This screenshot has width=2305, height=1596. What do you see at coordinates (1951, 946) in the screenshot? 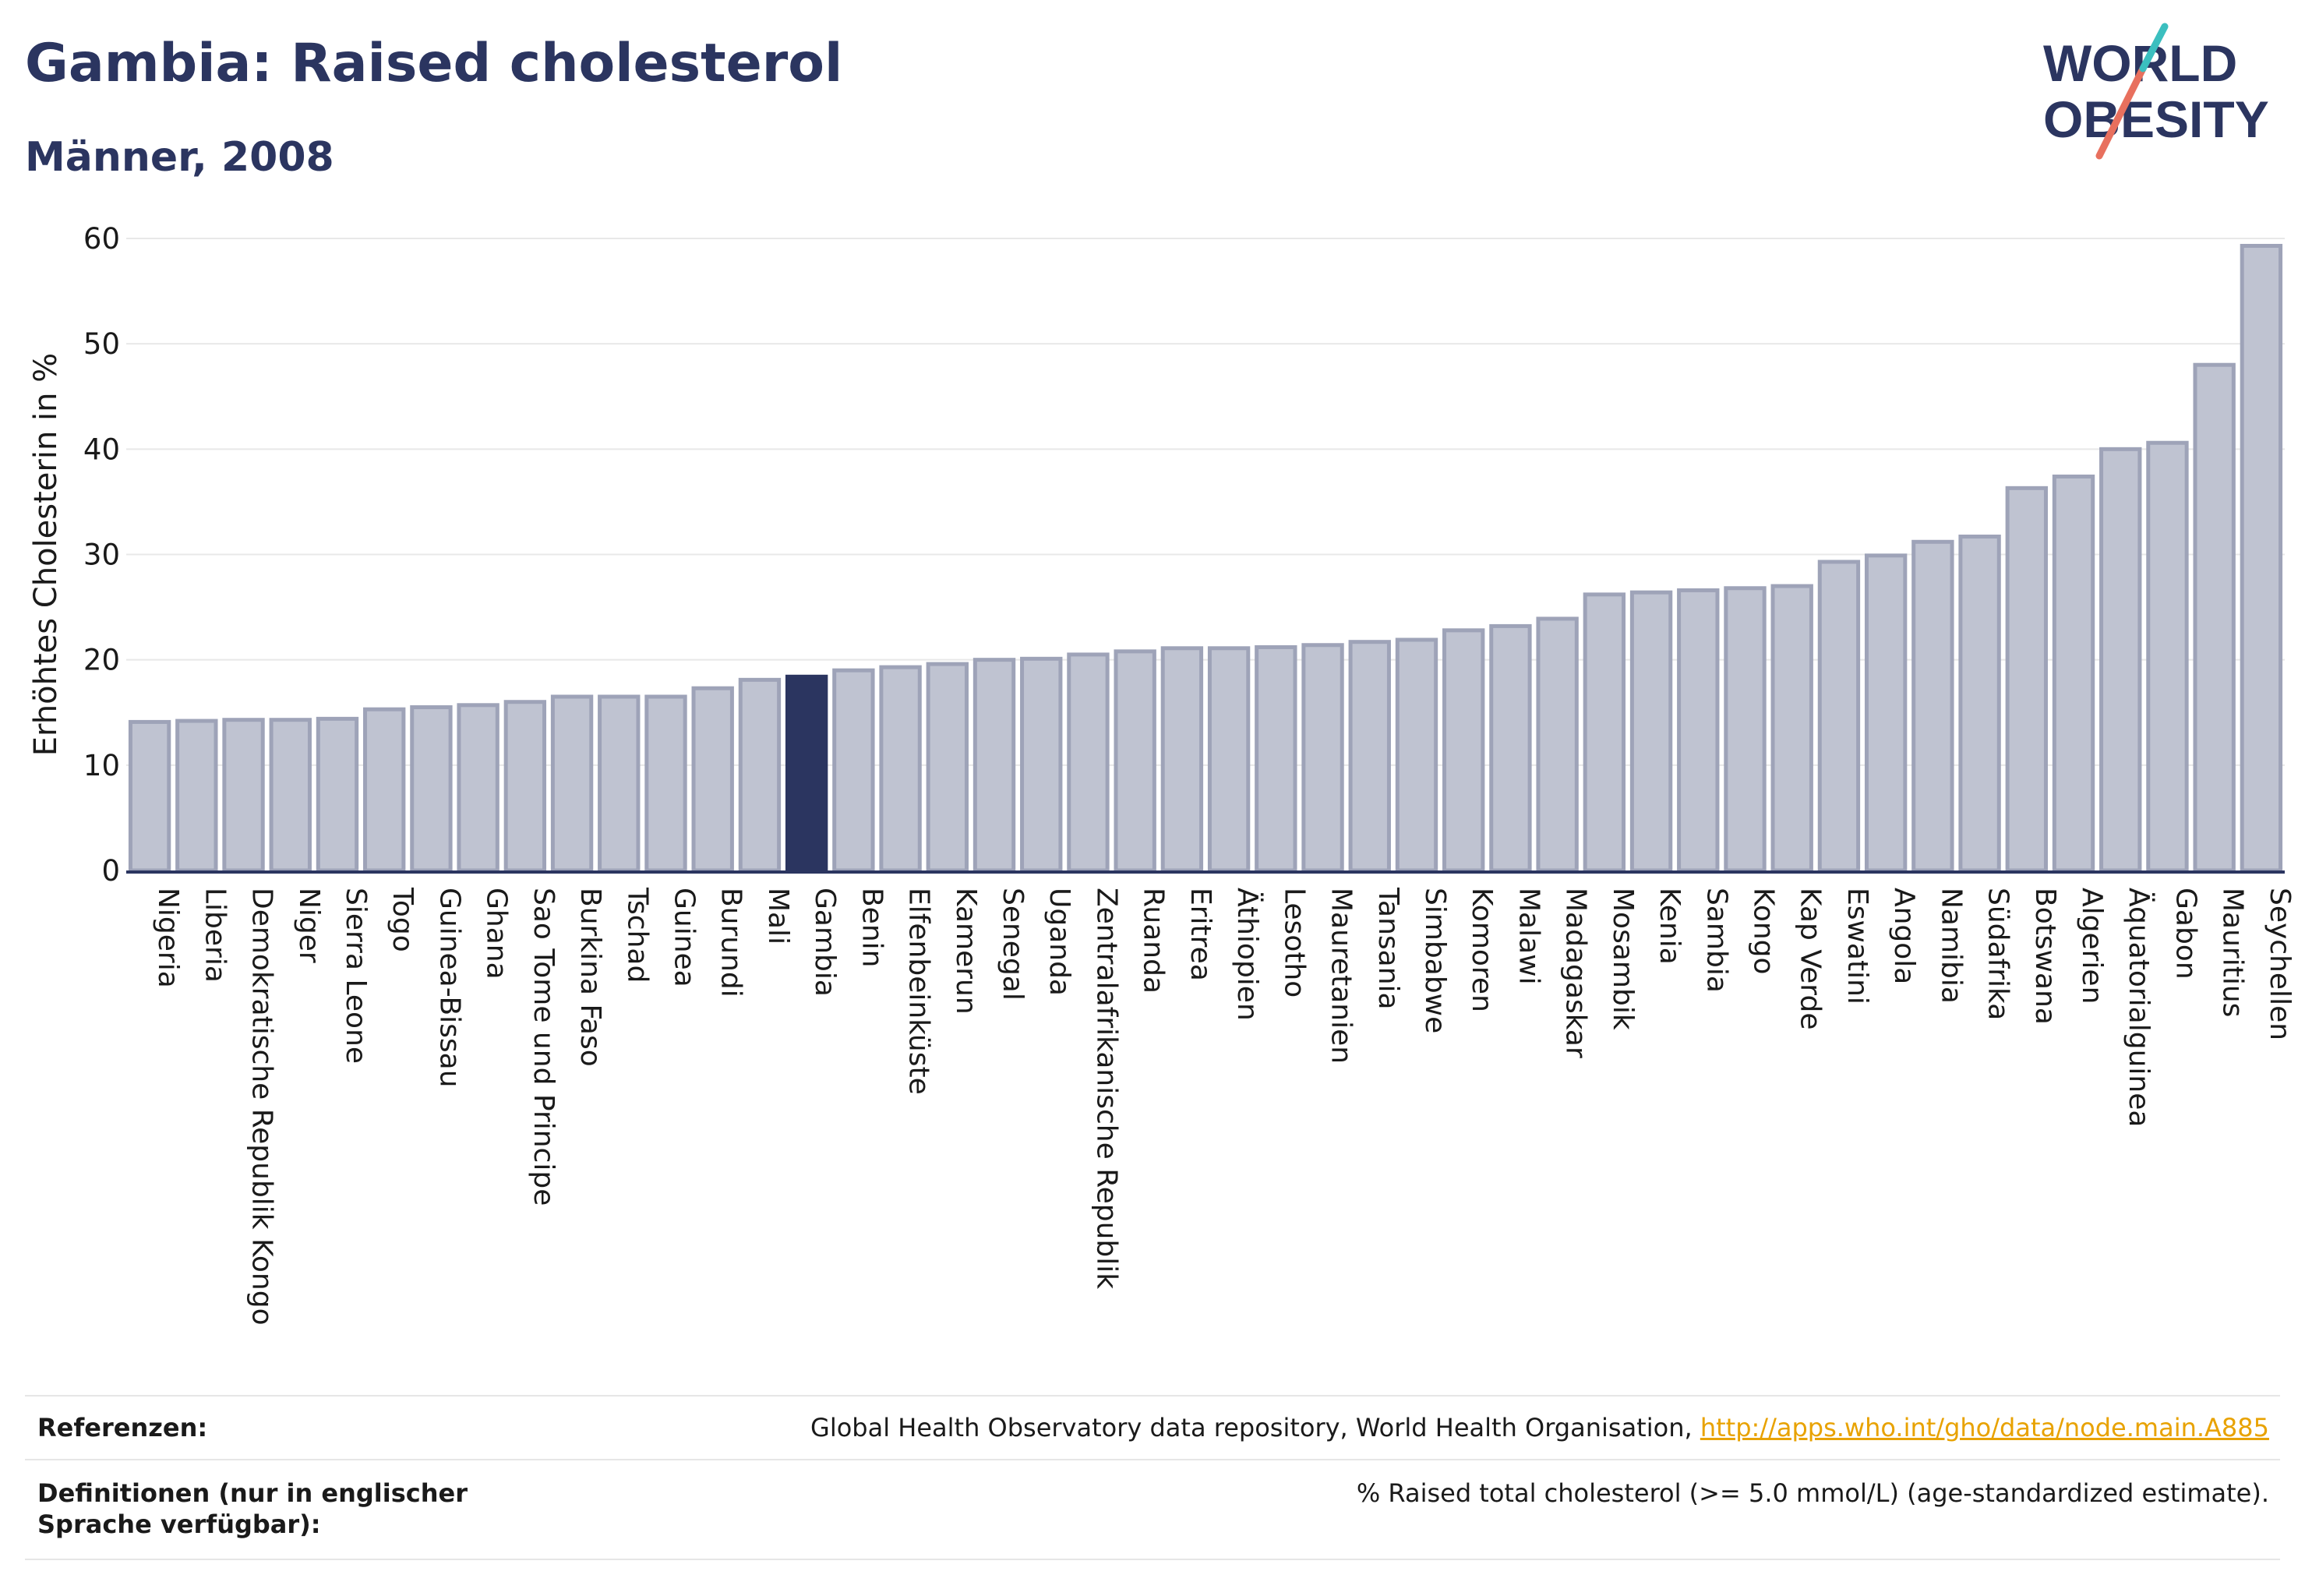
I see `x-tick-label: Namibia` at bounding box center [1951, 946].